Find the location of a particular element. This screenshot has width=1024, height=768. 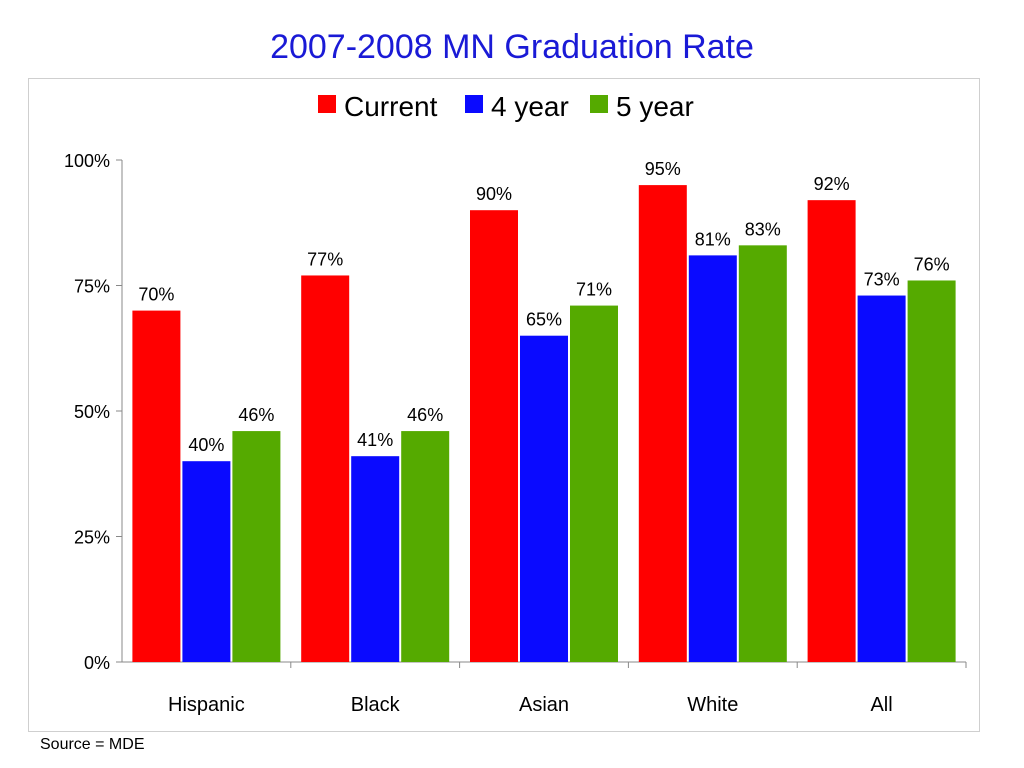

legend-label-2: 5 year is located at coordinates (655, 106).